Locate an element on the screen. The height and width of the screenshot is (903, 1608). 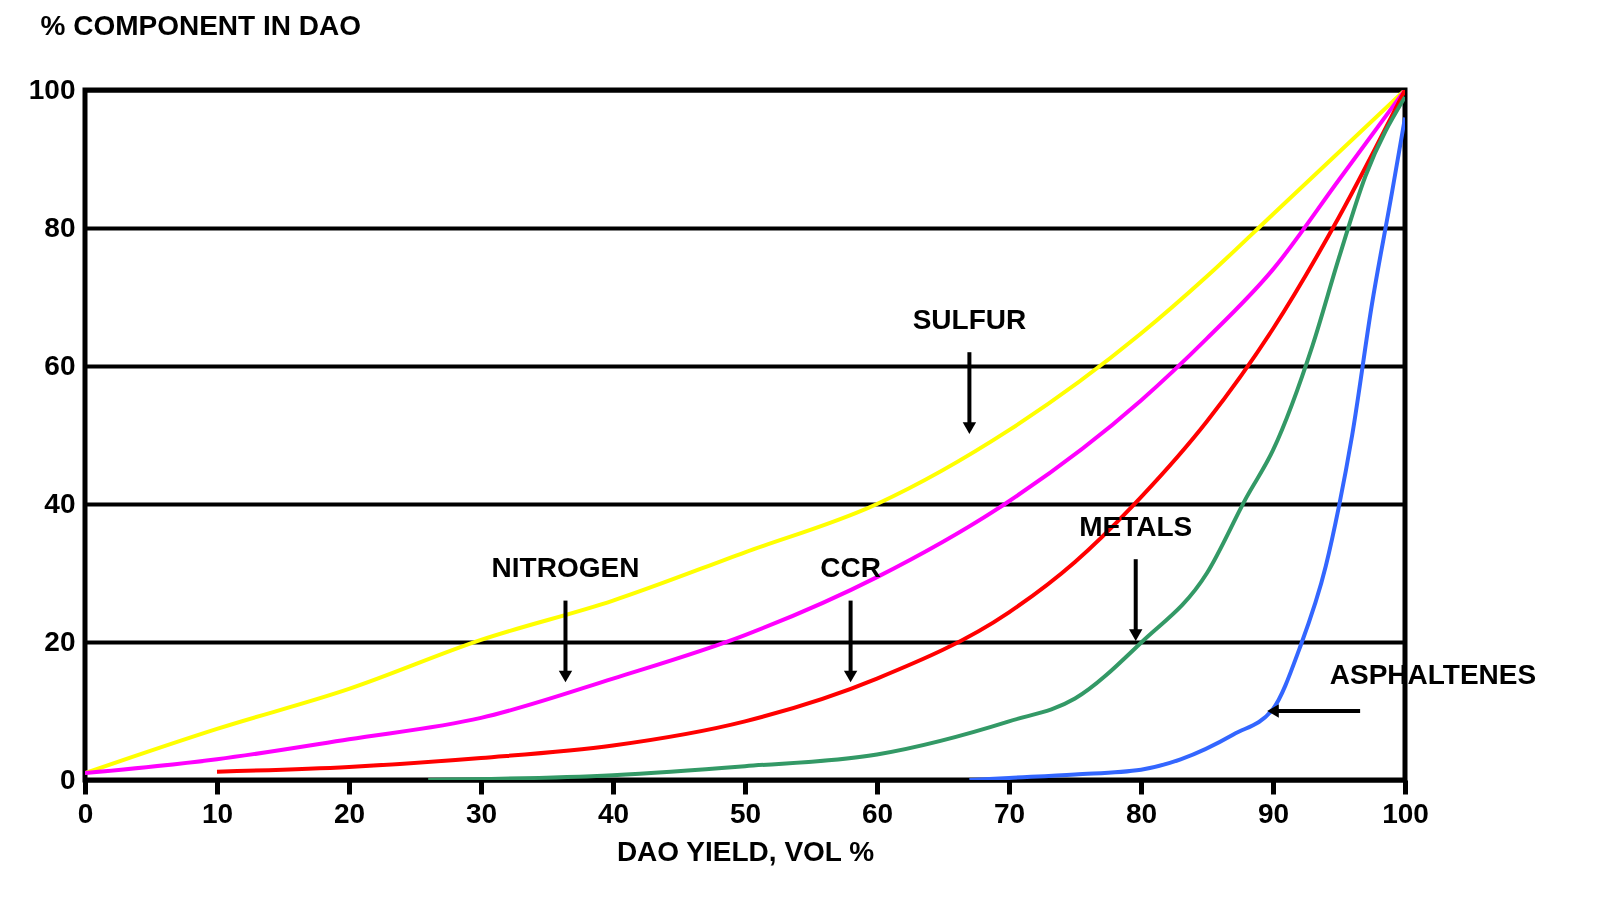
x-tick-label: 60 is located at coordinates (877, 813).